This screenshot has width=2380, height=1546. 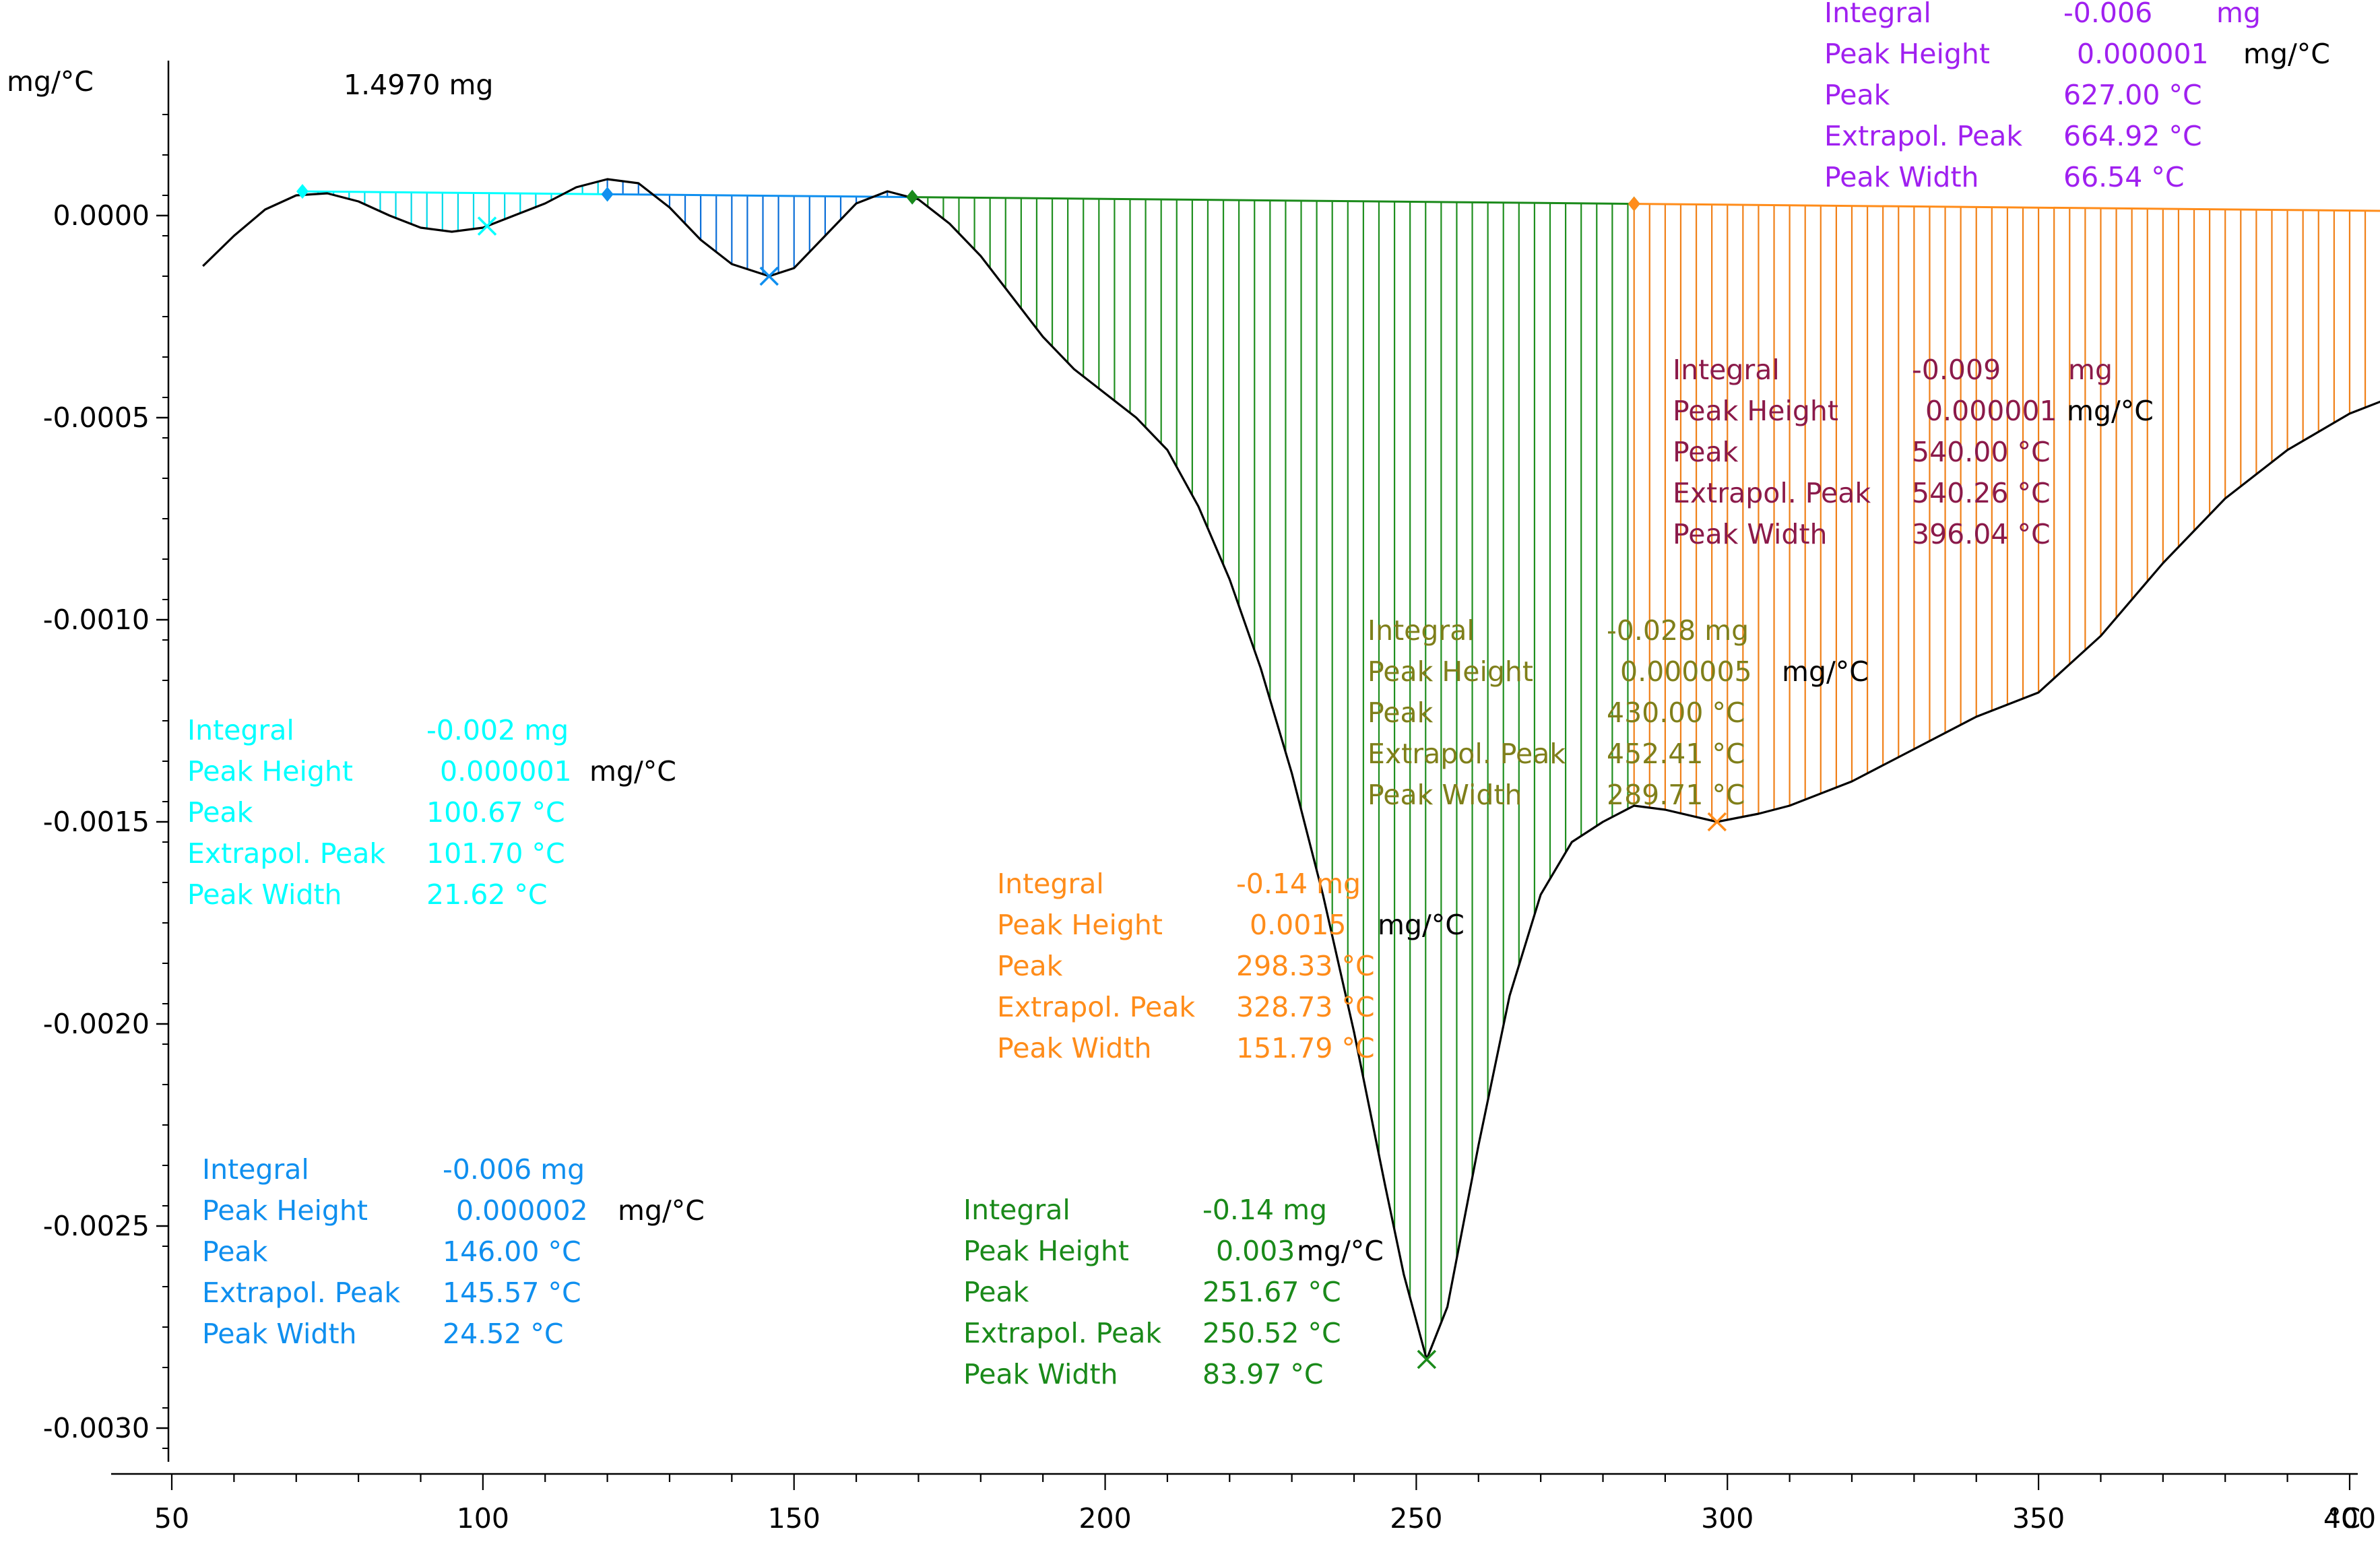 I want to click on peak-3-boundary-marker, so click(x=912, y=197).